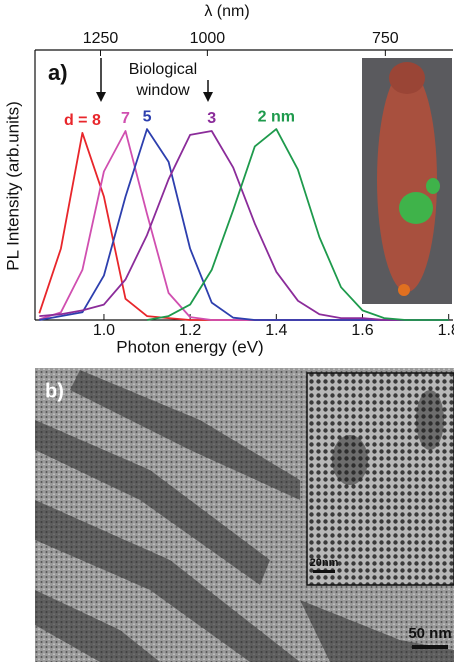 The image size is (454, 662). I want to click on x-tick-label: 1.2, so click(190, 330).